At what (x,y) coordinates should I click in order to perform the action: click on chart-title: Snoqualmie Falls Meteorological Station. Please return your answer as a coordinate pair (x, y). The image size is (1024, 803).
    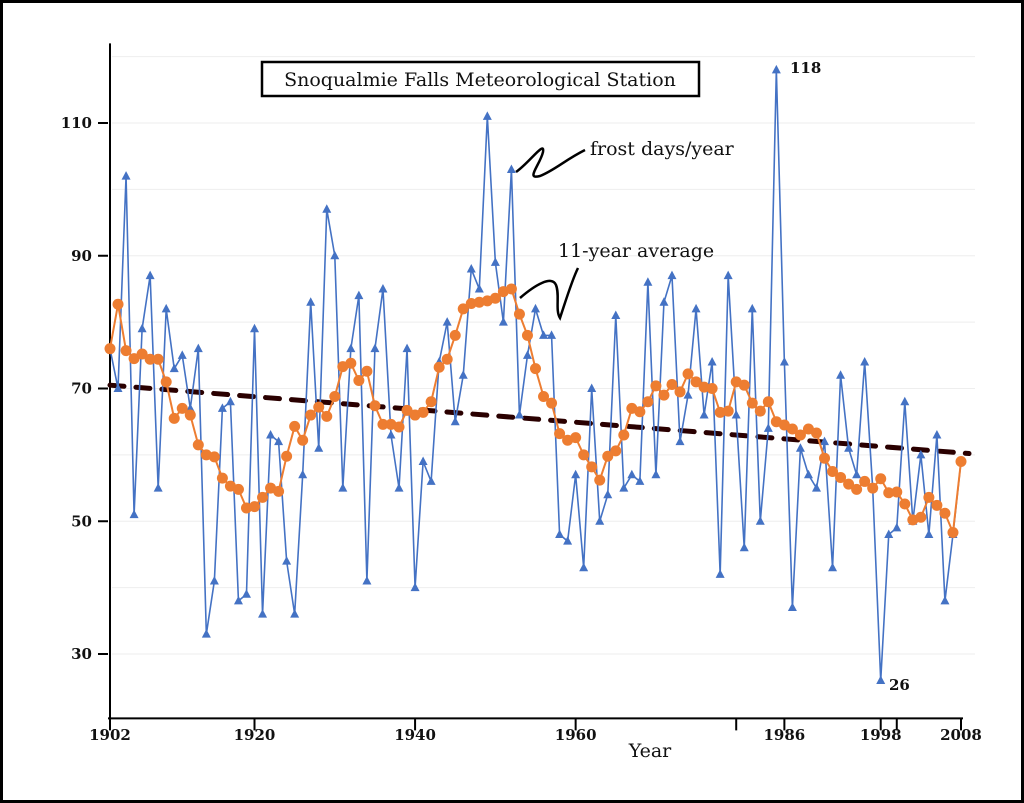
    Looking at the image, I should click on (480, 80).